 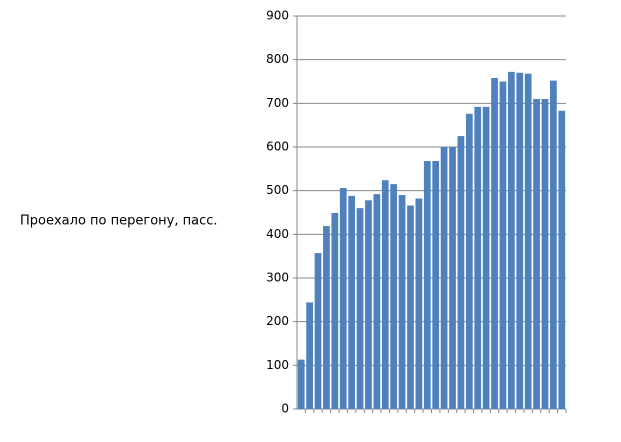 What do you see at coordinates (277, 190) in the screenshot?
I see `y-tick-label: 500` at bounding box center [277, 190].